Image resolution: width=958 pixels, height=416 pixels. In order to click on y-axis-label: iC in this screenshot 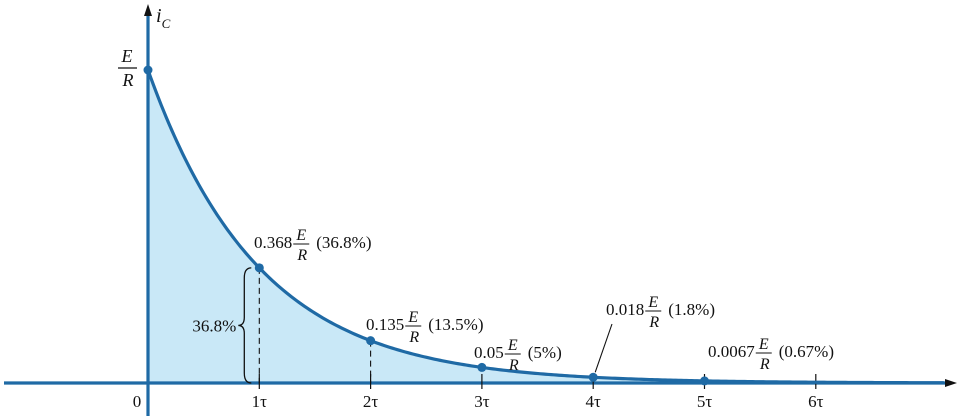, I will do `click(163, 18)`.